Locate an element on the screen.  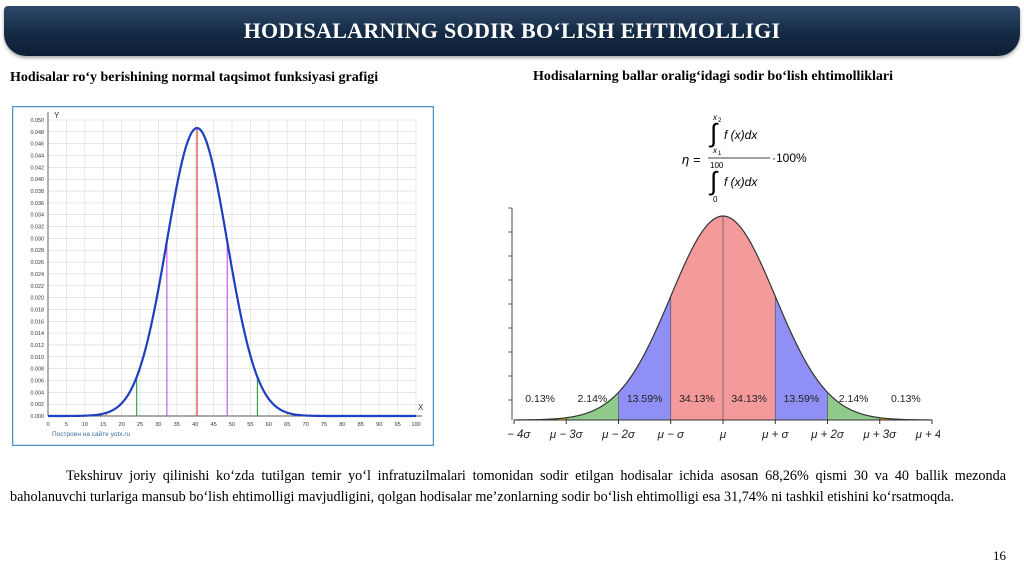
y-tick-label: 0.050 is located at coordinates (38, 121).